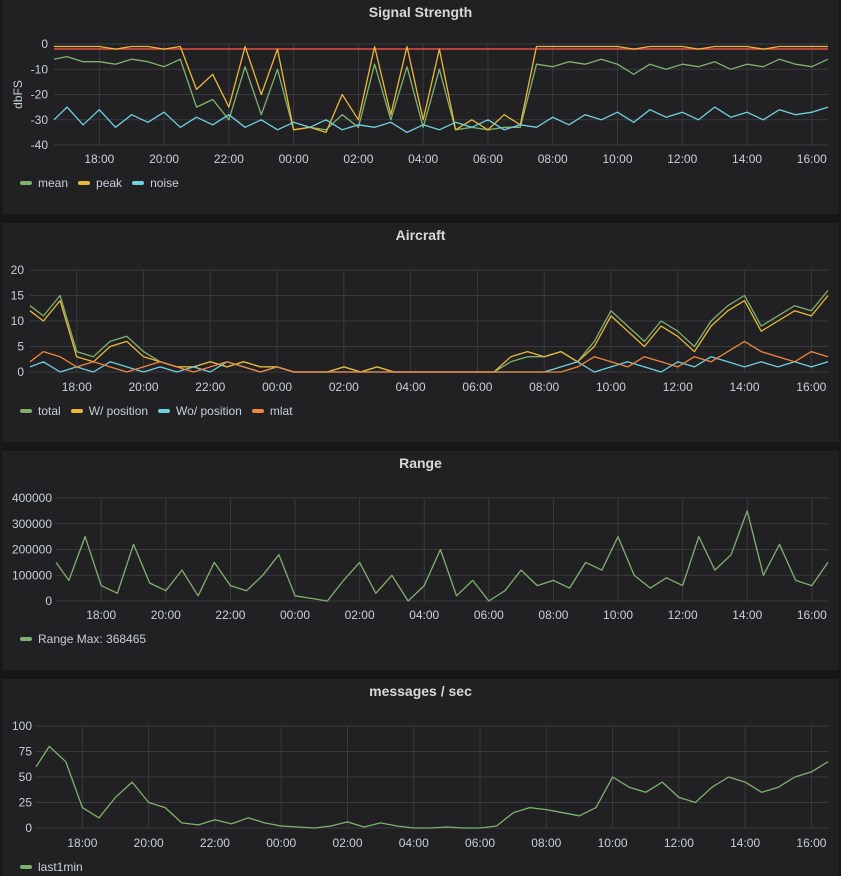 The image size is (841, 876). Describe the element at coordinates (18, 270) in the screenshot. I see `y-tick-label: 20` at that location.